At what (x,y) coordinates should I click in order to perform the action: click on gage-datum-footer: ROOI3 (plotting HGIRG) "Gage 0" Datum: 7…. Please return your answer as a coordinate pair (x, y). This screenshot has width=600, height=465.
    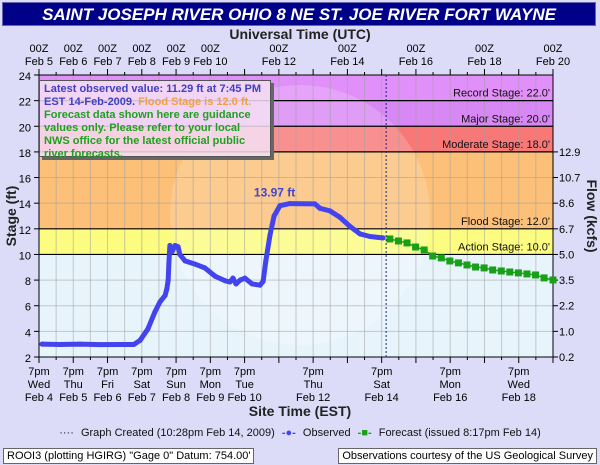
    Looking at the image, I should click on (129, 456).